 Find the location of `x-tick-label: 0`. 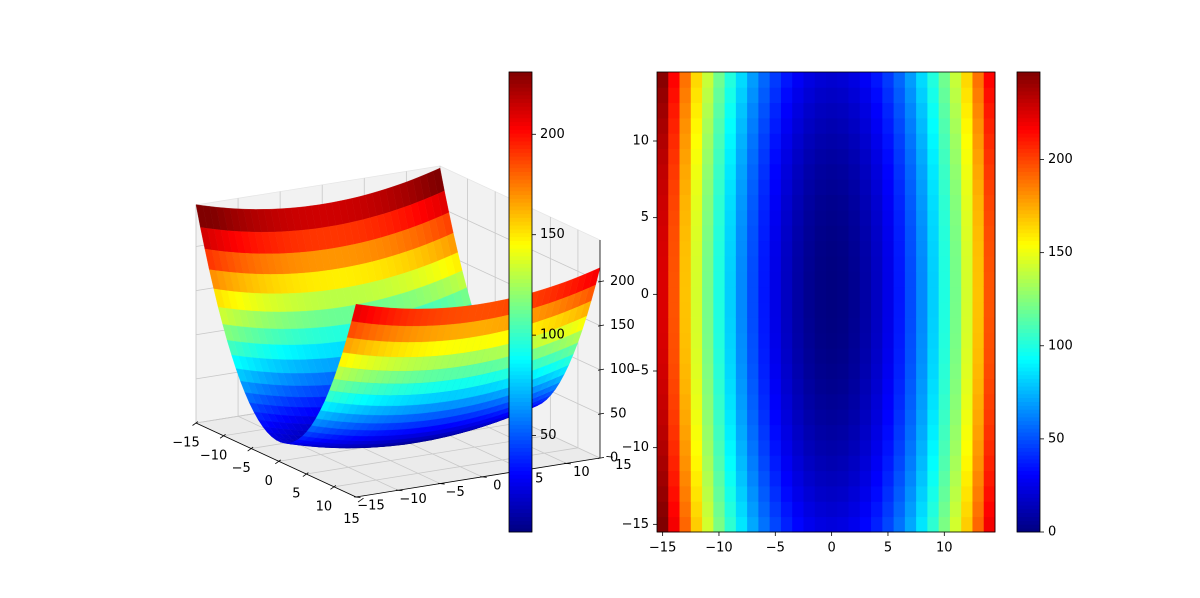

x-tick-label: 0 is located at coordinates (269, 481).